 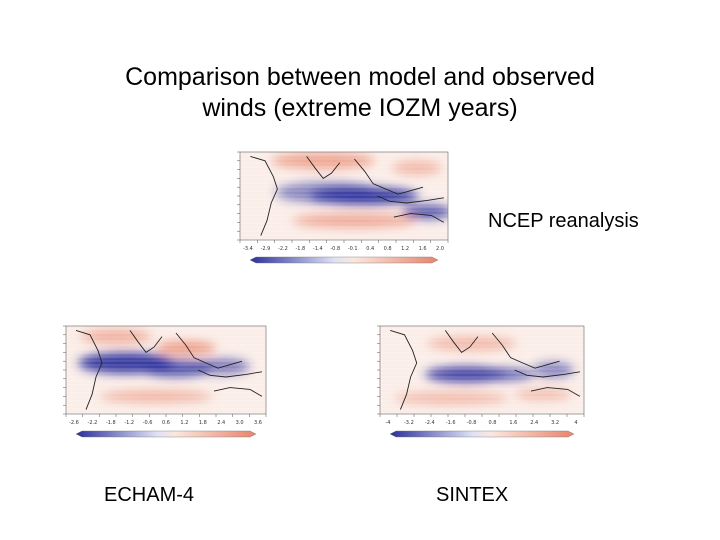 I want to click on echam-colorbar-tick: -2.6, so click(x=74, y=423).